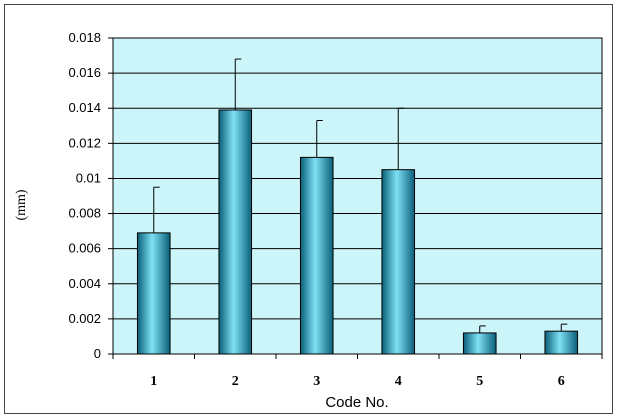 This screenshot has width=619, height=418. What do you see at coordinates (398, 381) in the screenshot?
I see `x-tick-label: 4` at bounding box center [398, 381].